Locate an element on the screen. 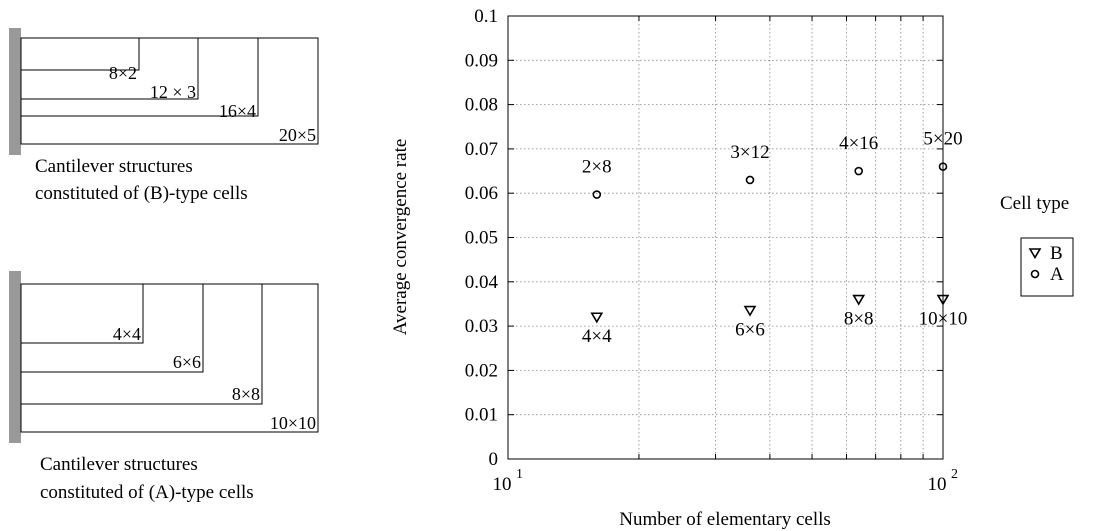  y-tick-label: 0.05 is located at coordinates (481, 238).